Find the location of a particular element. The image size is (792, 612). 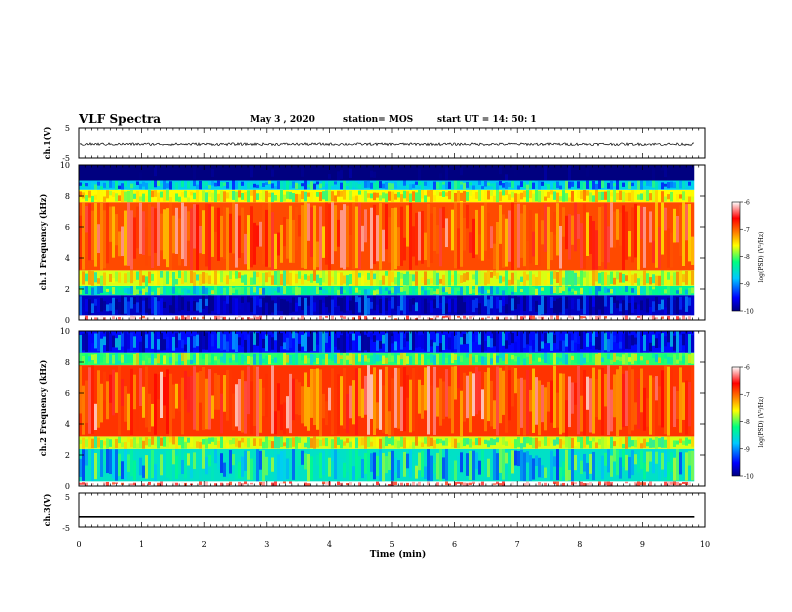

ytick-label: 8 is located at coordinates (67, 196).